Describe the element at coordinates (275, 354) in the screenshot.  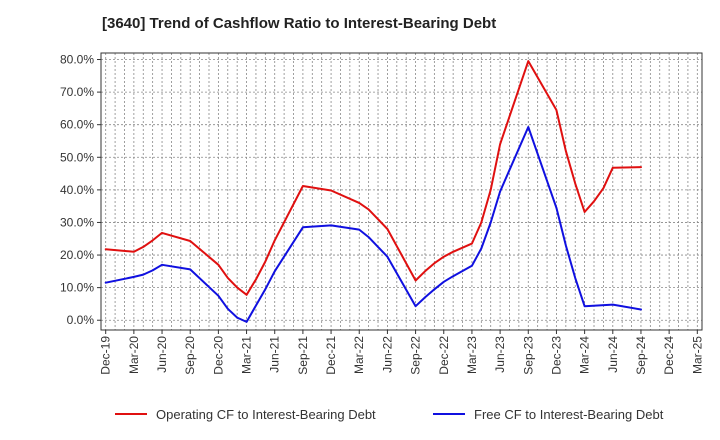
I see `x-tick-label: Jun-21` at that location.